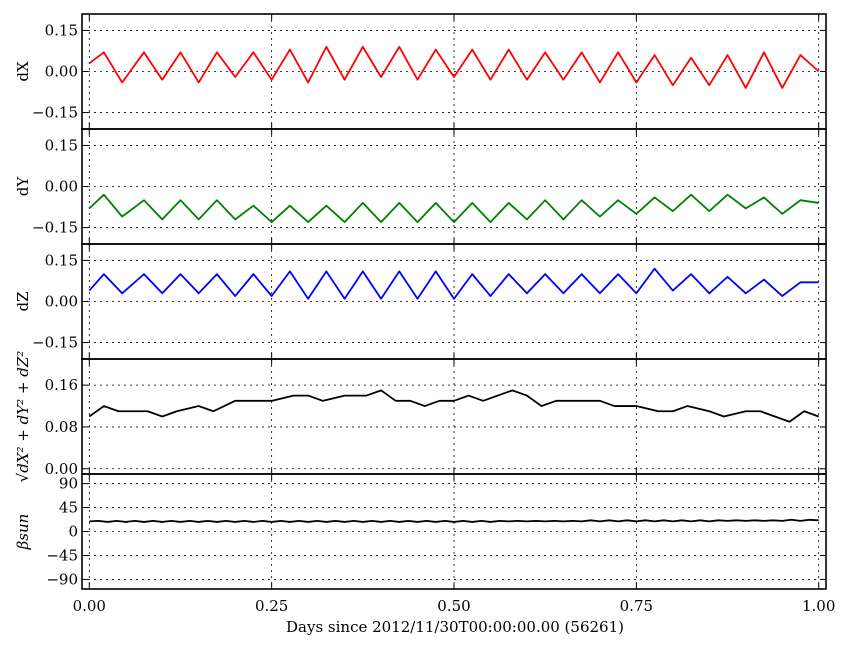 This screenshot has height=650, width=848. What do you see at coordinates (636, 606) in the screenshot?
I see `xtick-label-3: 0.75` at bounding box center [636, 606].